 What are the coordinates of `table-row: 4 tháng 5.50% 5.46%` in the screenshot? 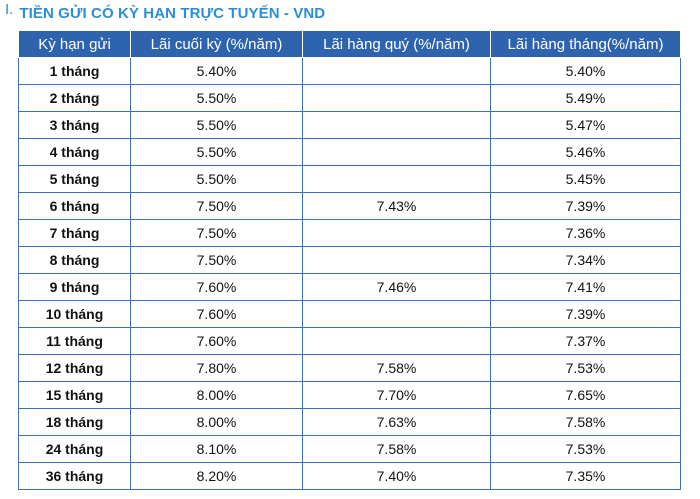 It's located at (349, 152).